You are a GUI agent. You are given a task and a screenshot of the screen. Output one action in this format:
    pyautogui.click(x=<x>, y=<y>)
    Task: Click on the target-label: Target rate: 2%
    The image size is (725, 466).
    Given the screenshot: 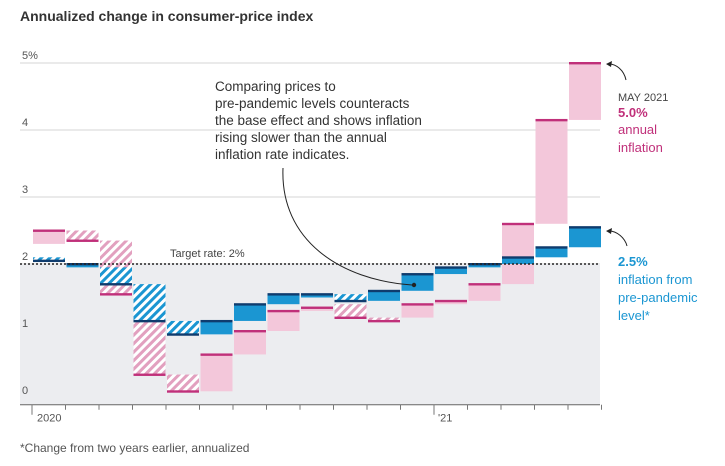 What is the action you would take?
    pyautogui.click(x=207, y=254)
    